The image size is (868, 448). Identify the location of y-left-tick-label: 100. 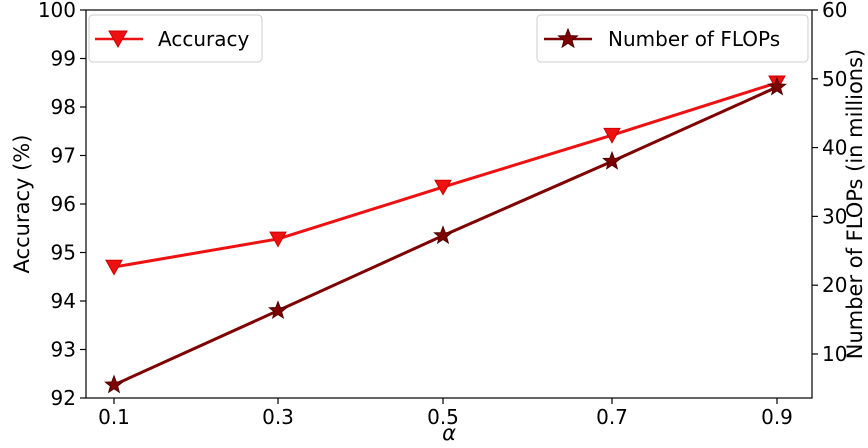
(57, 11).